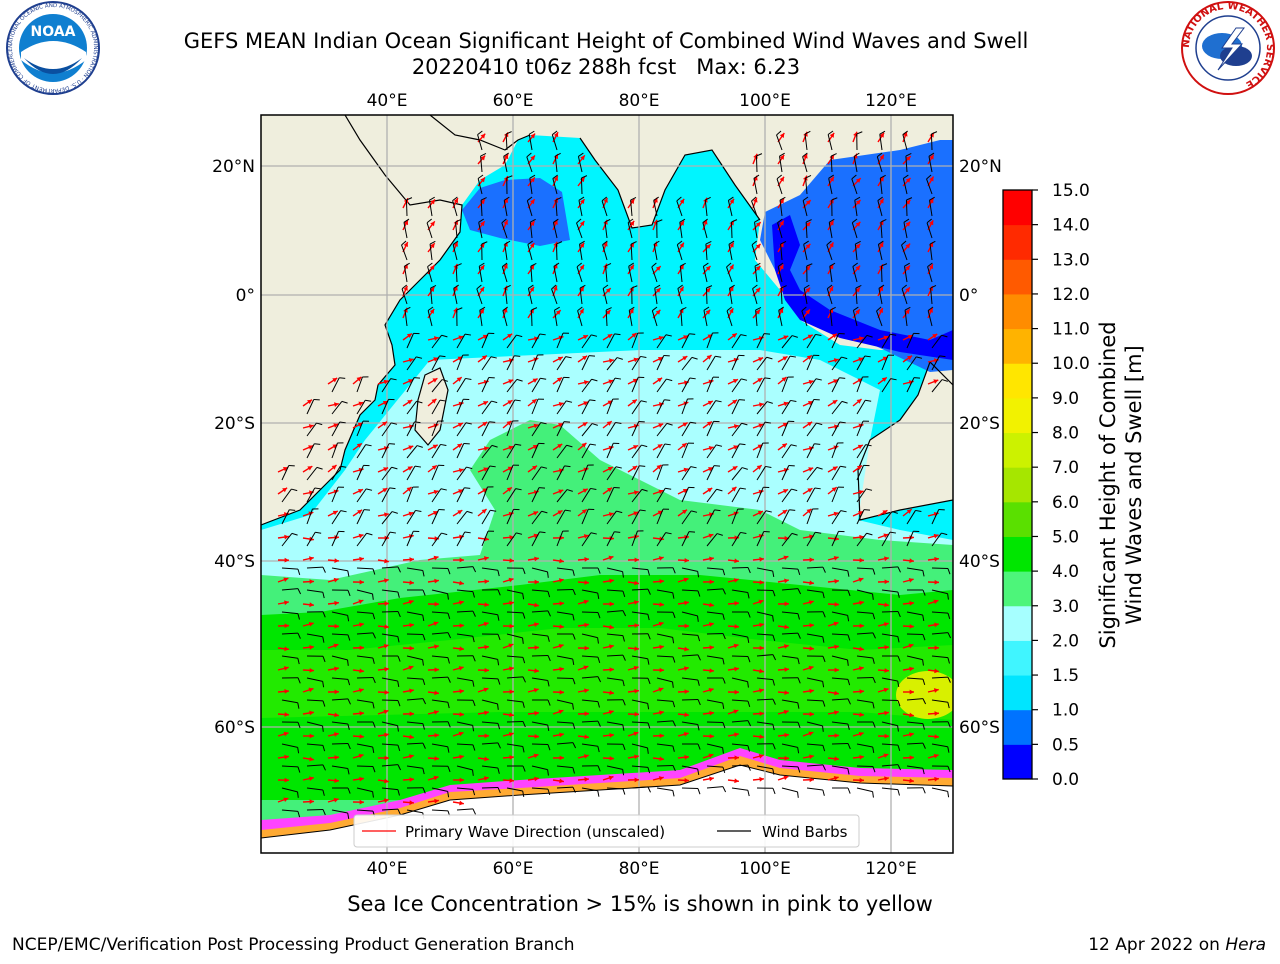  What do you see at coordinates (980, 447) in the screenshot?
I see `lat-labels-right: 20°N 0° 20°S 40°S 60°S` at bounding box center [980, 447].